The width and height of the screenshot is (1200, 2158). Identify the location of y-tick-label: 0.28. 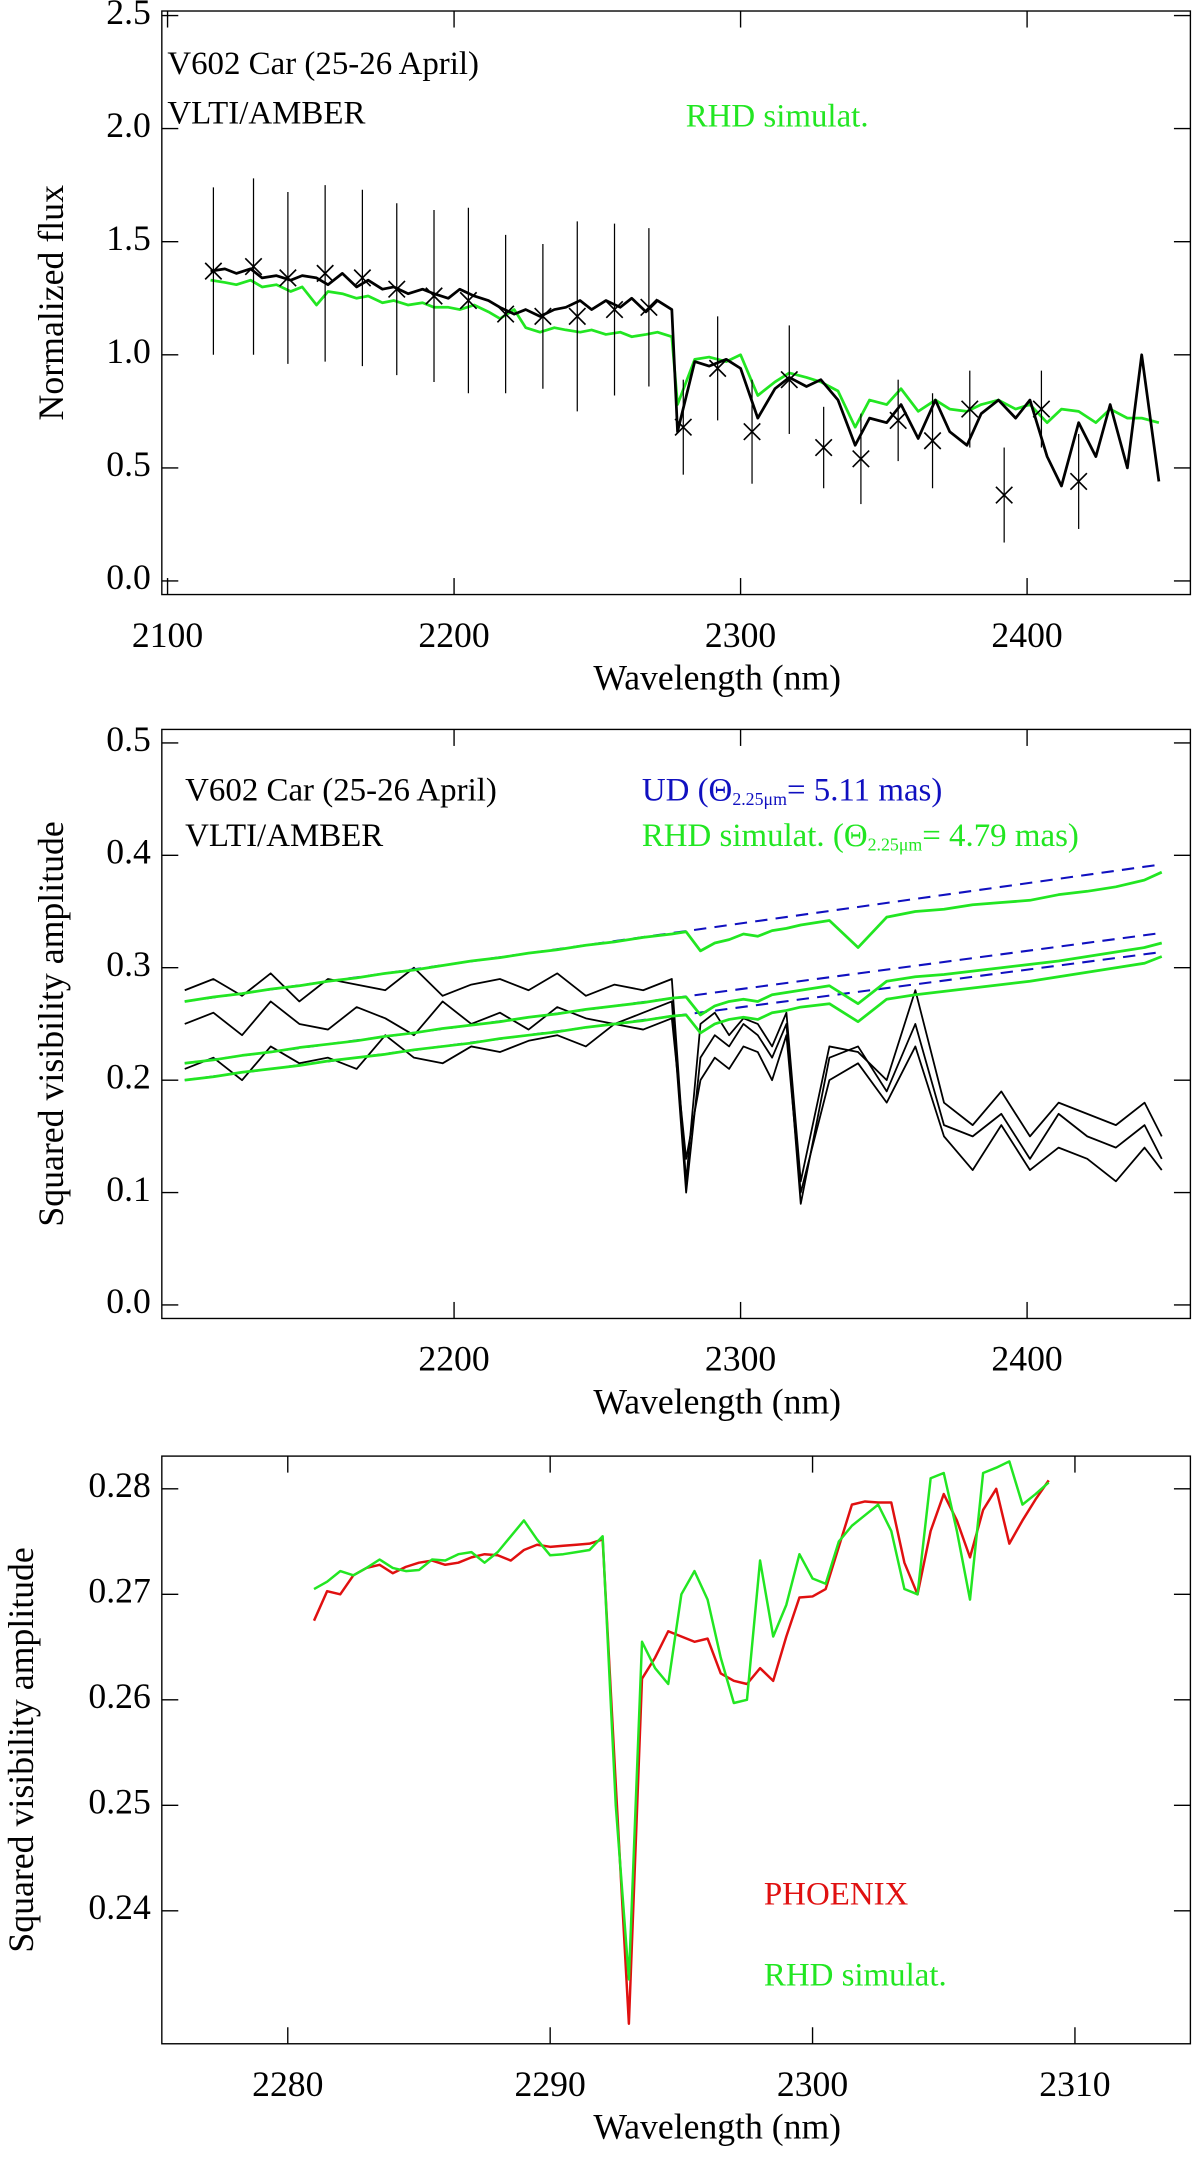
(119, 1485).